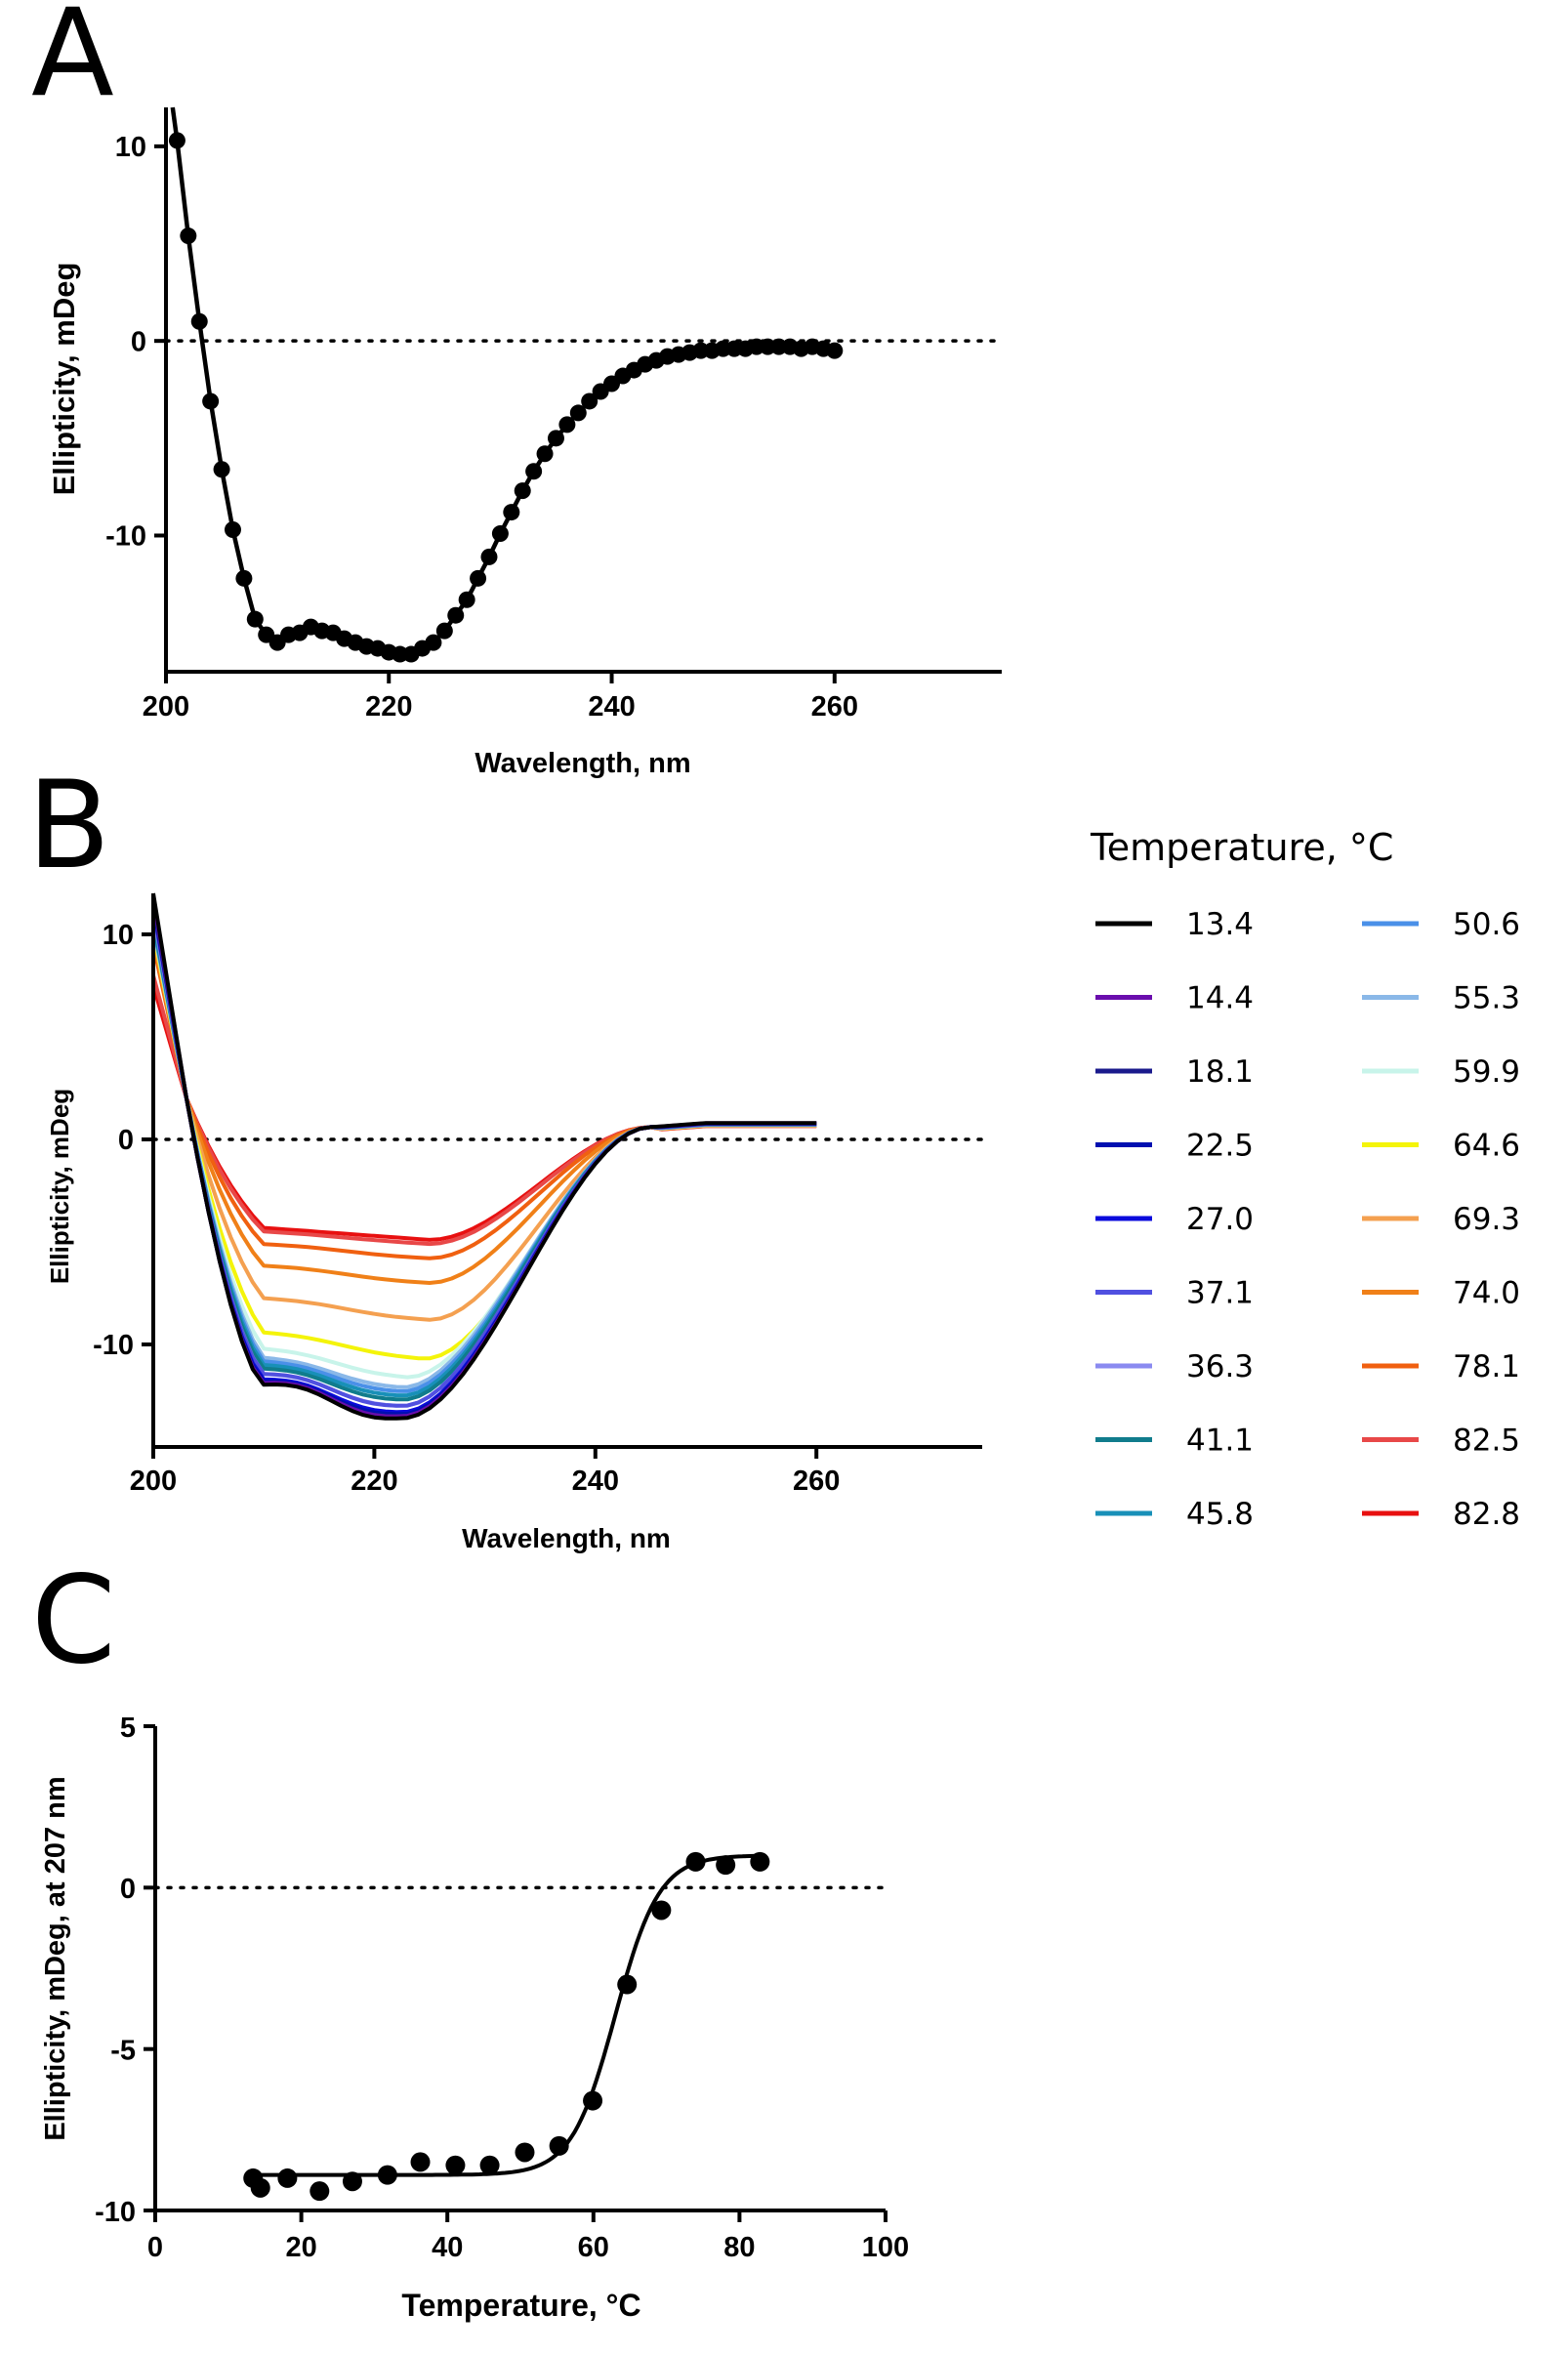 The image size is (1568, 2354). What do you see at coordinates (447, 2247) in the screenshot?
I see `x-tick-label: 40` at bounding box center [447, 2247].